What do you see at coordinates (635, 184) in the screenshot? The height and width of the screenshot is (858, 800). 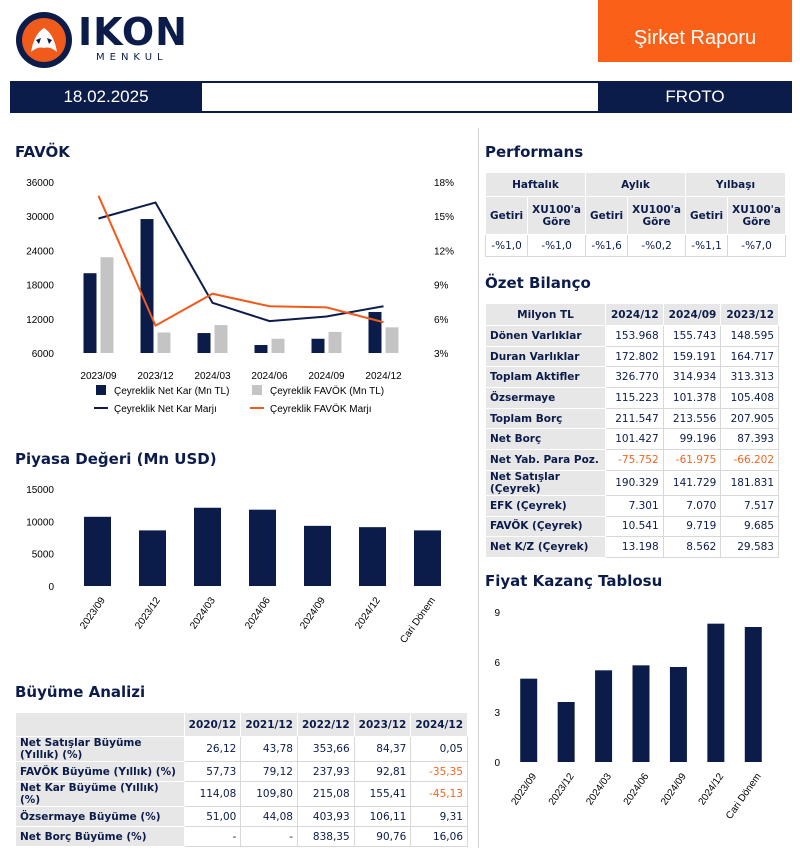 I see `performans-group: Aylık` at bounding box center [635, 184].